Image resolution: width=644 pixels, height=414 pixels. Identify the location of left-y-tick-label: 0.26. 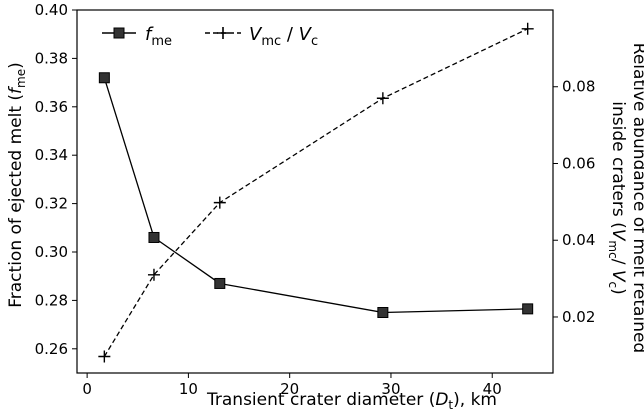
(51, 349).